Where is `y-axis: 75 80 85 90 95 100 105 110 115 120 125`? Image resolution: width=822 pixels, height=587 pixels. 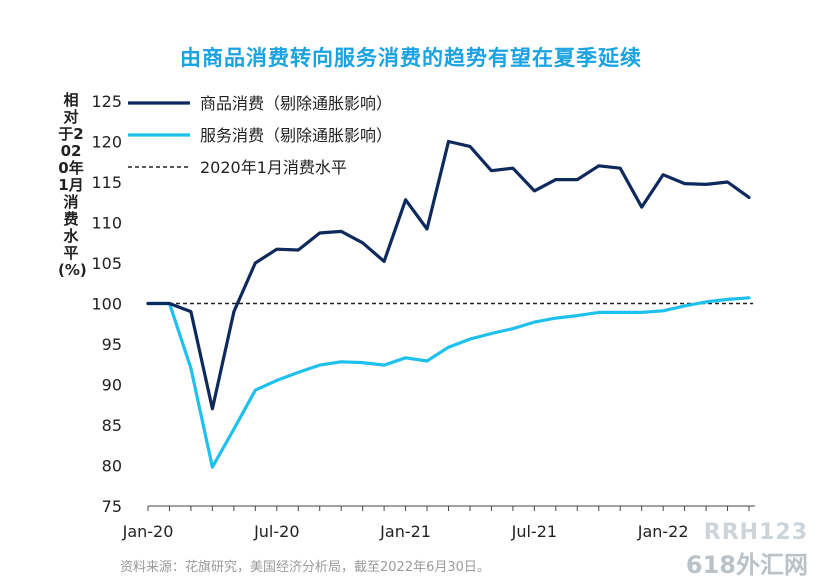 y-axis: 75 80 85 90 95 100 105 110 115 120 125 is located at coordinates (106, 304).